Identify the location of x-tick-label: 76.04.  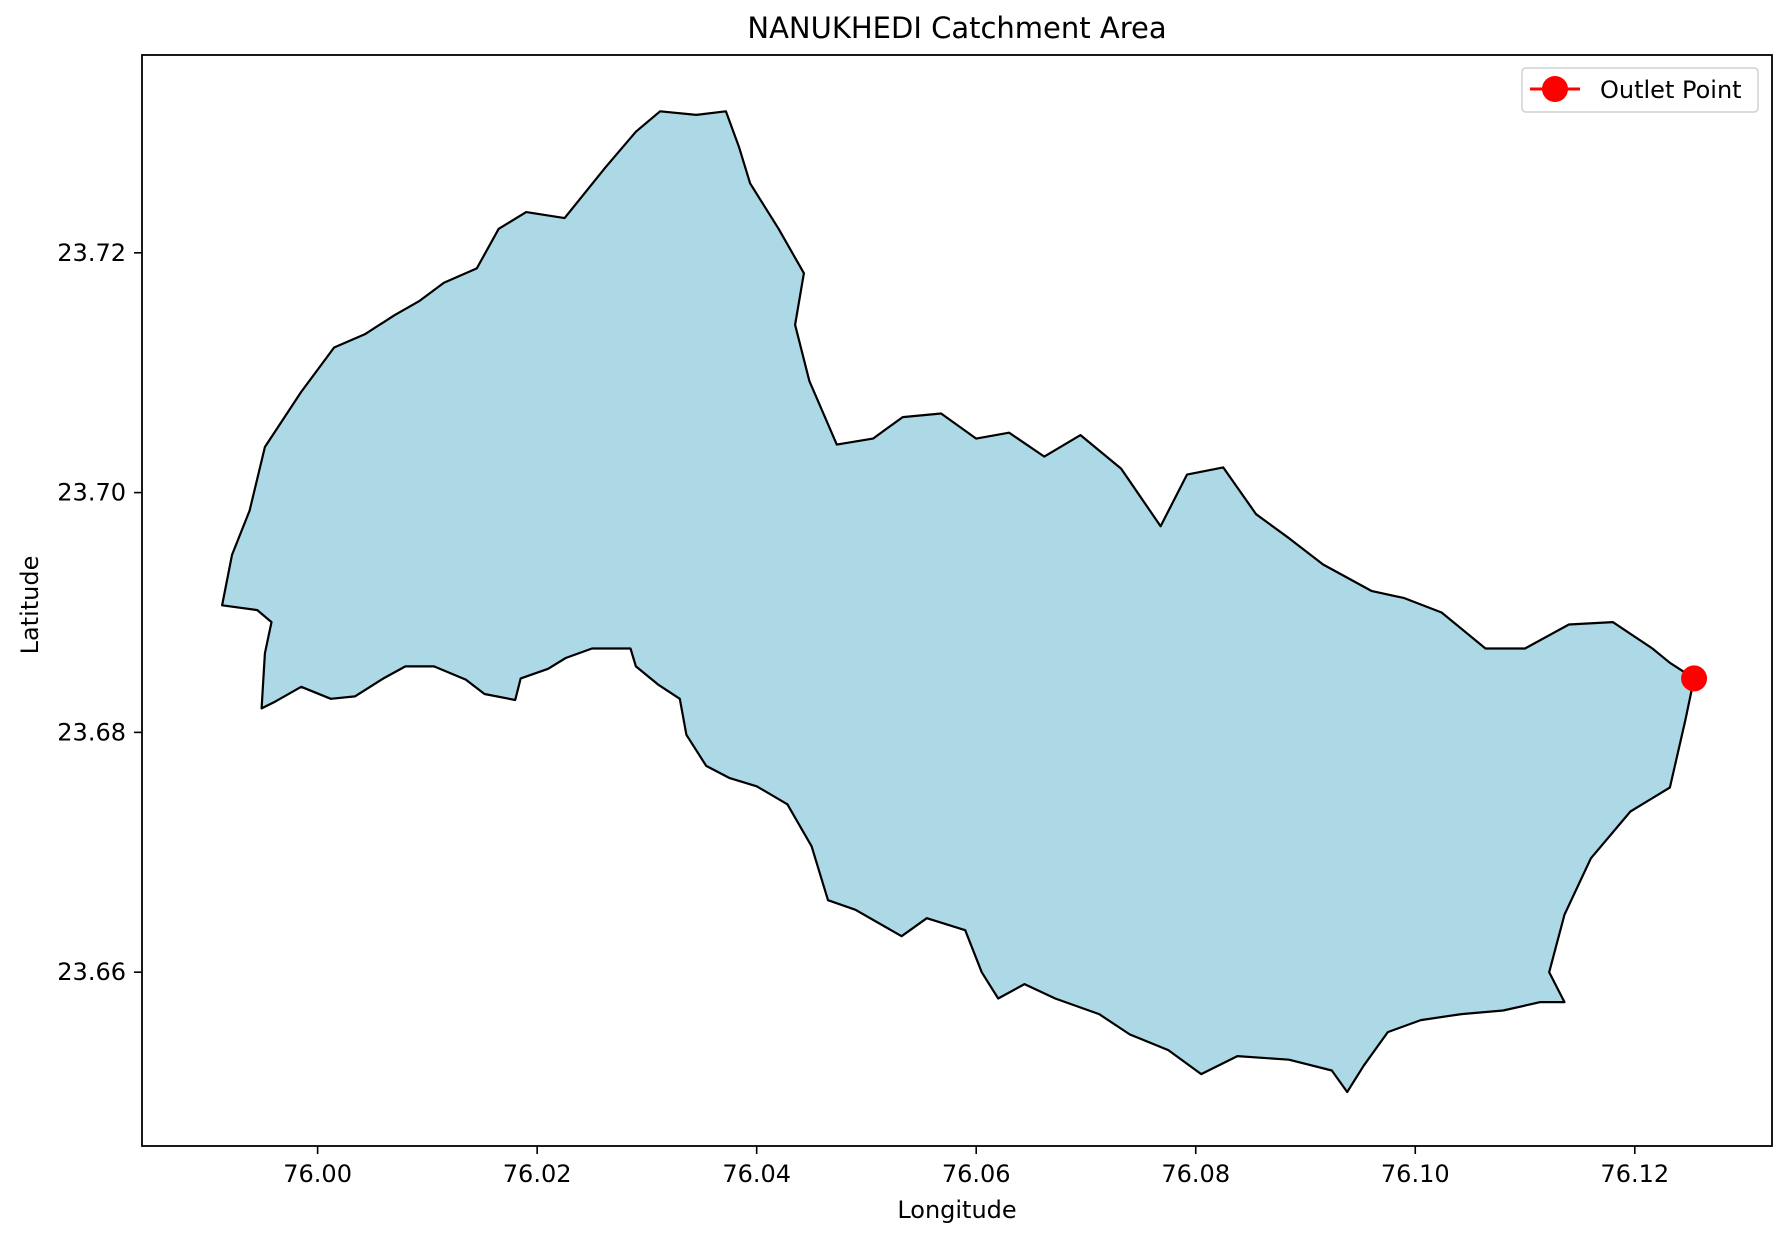
(756, 1174).